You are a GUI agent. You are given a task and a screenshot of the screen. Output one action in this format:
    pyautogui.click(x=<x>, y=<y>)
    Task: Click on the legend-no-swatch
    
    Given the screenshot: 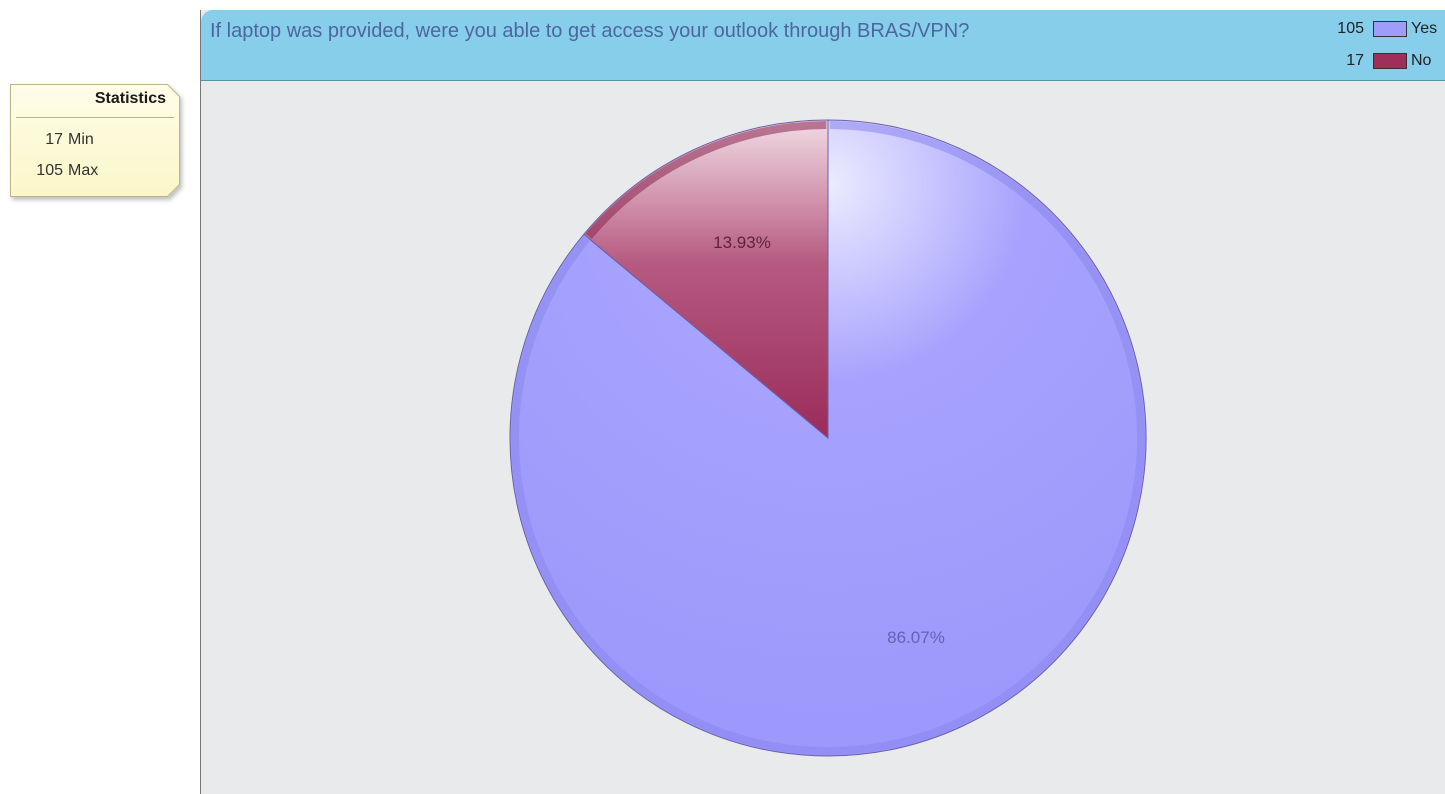 What is the action you would take?
    pyautogui.click(x=1390, y=61)
    